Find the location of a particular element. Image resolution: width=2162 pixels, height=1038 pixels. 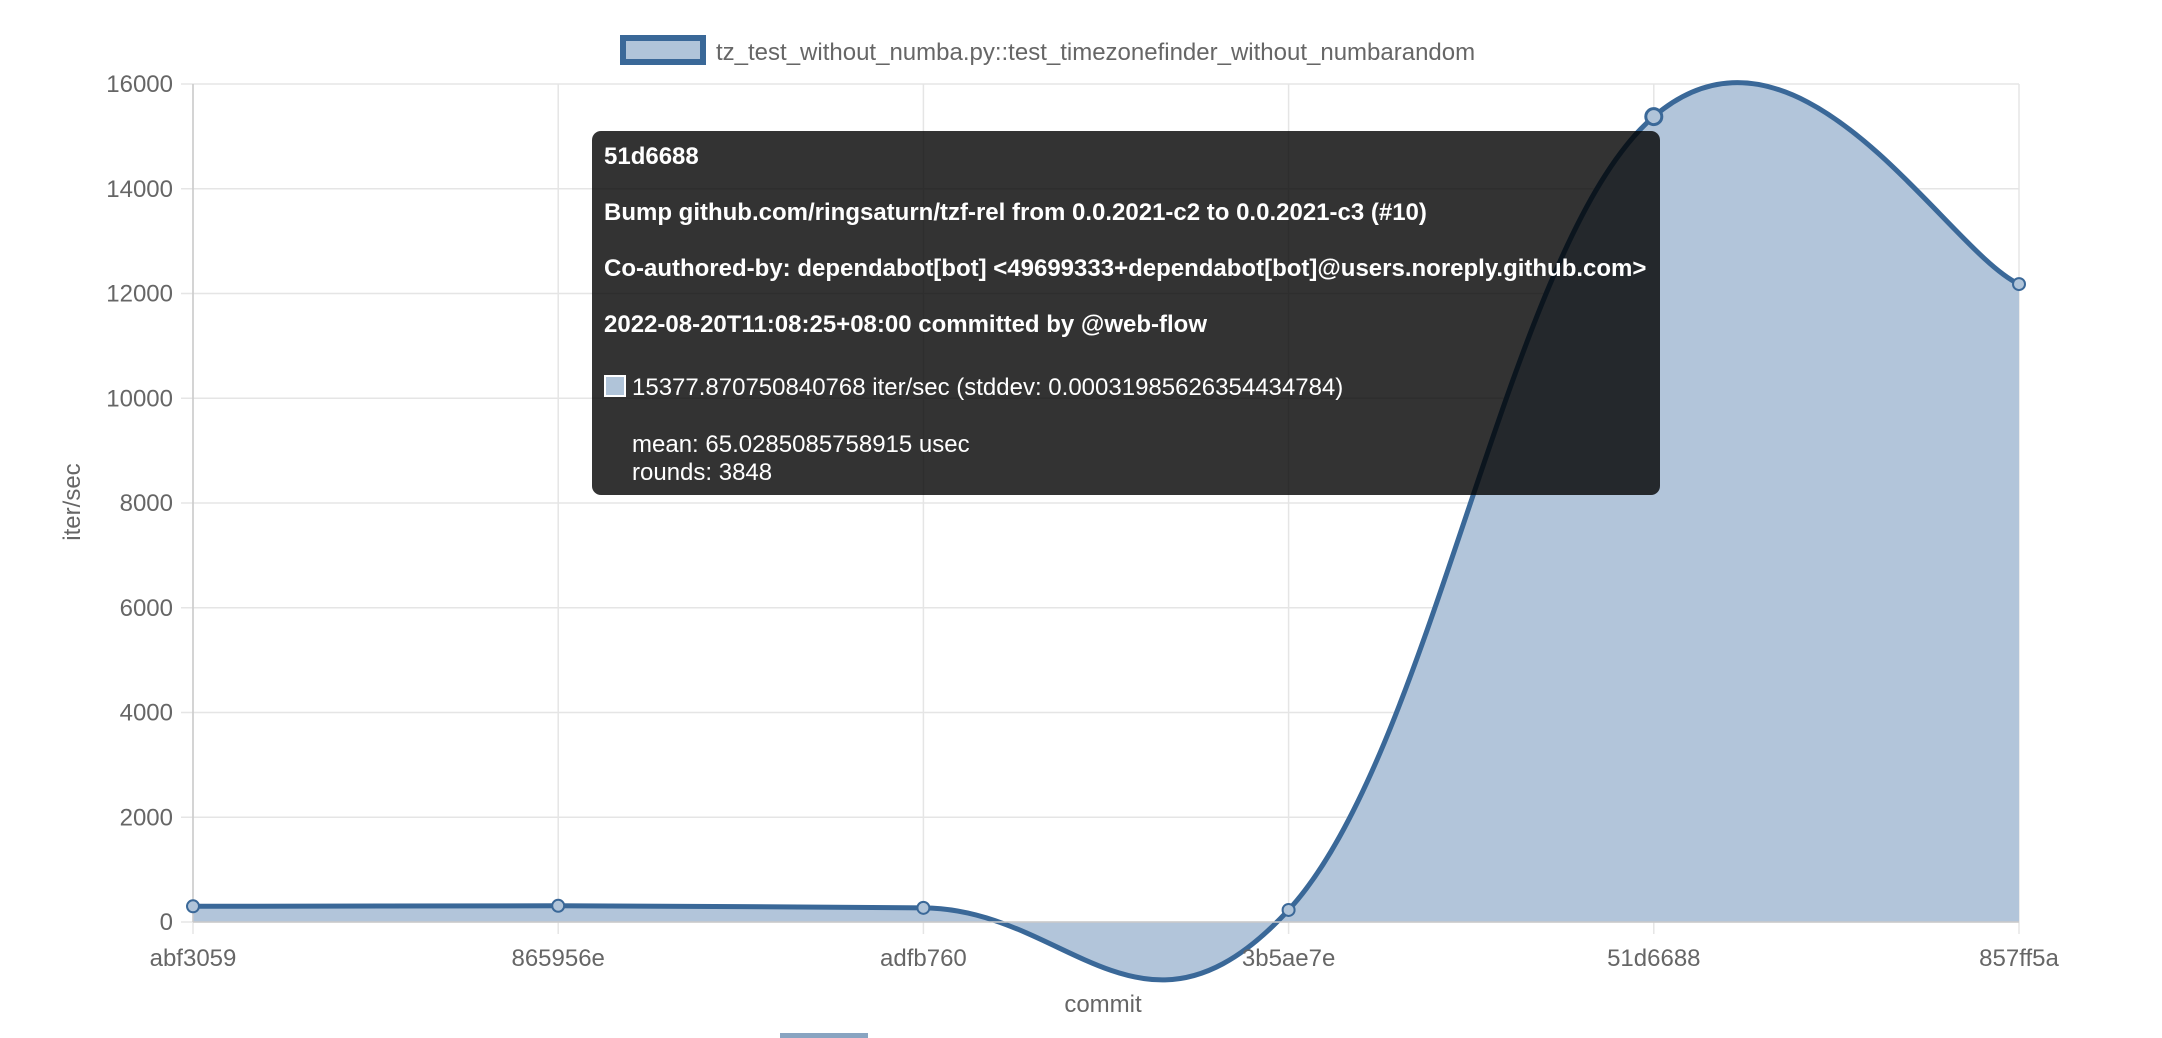

y-tick-label: 6000 is located at coordinates (146, 608).